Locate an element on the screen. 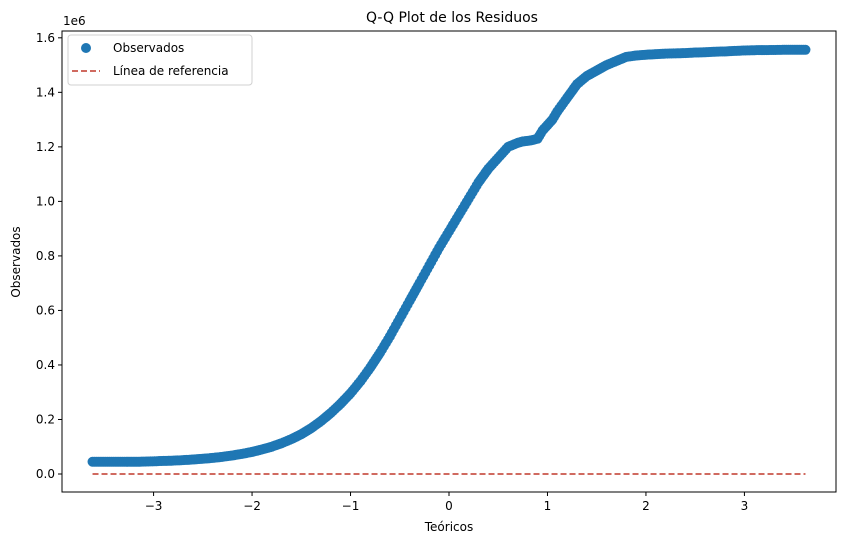 The height and width of the screenshot is (545, 846). x-tick-label: 1 is located at coordinates (548, 506).